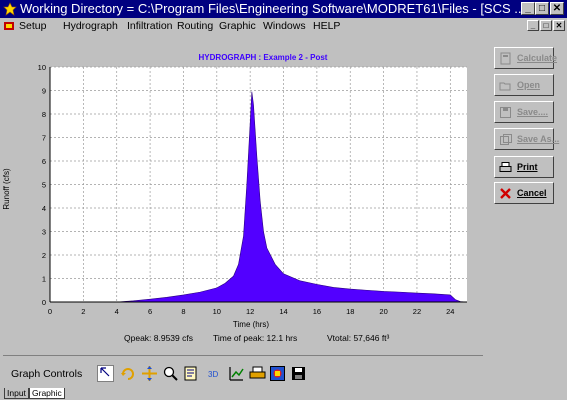  I want to click on x-tick-label: 16, so click(317, 311).